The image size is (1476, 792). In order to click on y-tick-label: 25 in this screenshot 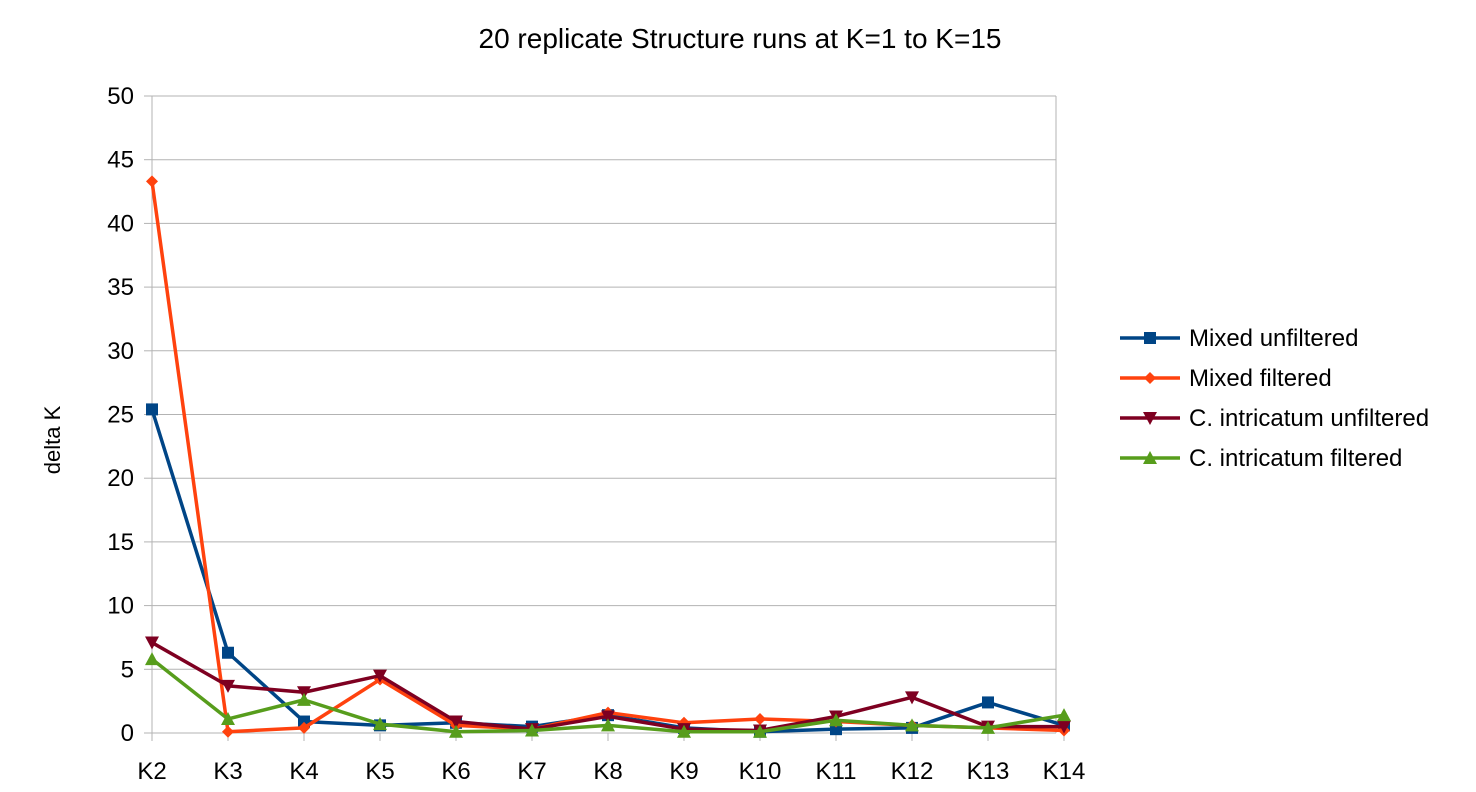, I will do `click(120, 415)`.